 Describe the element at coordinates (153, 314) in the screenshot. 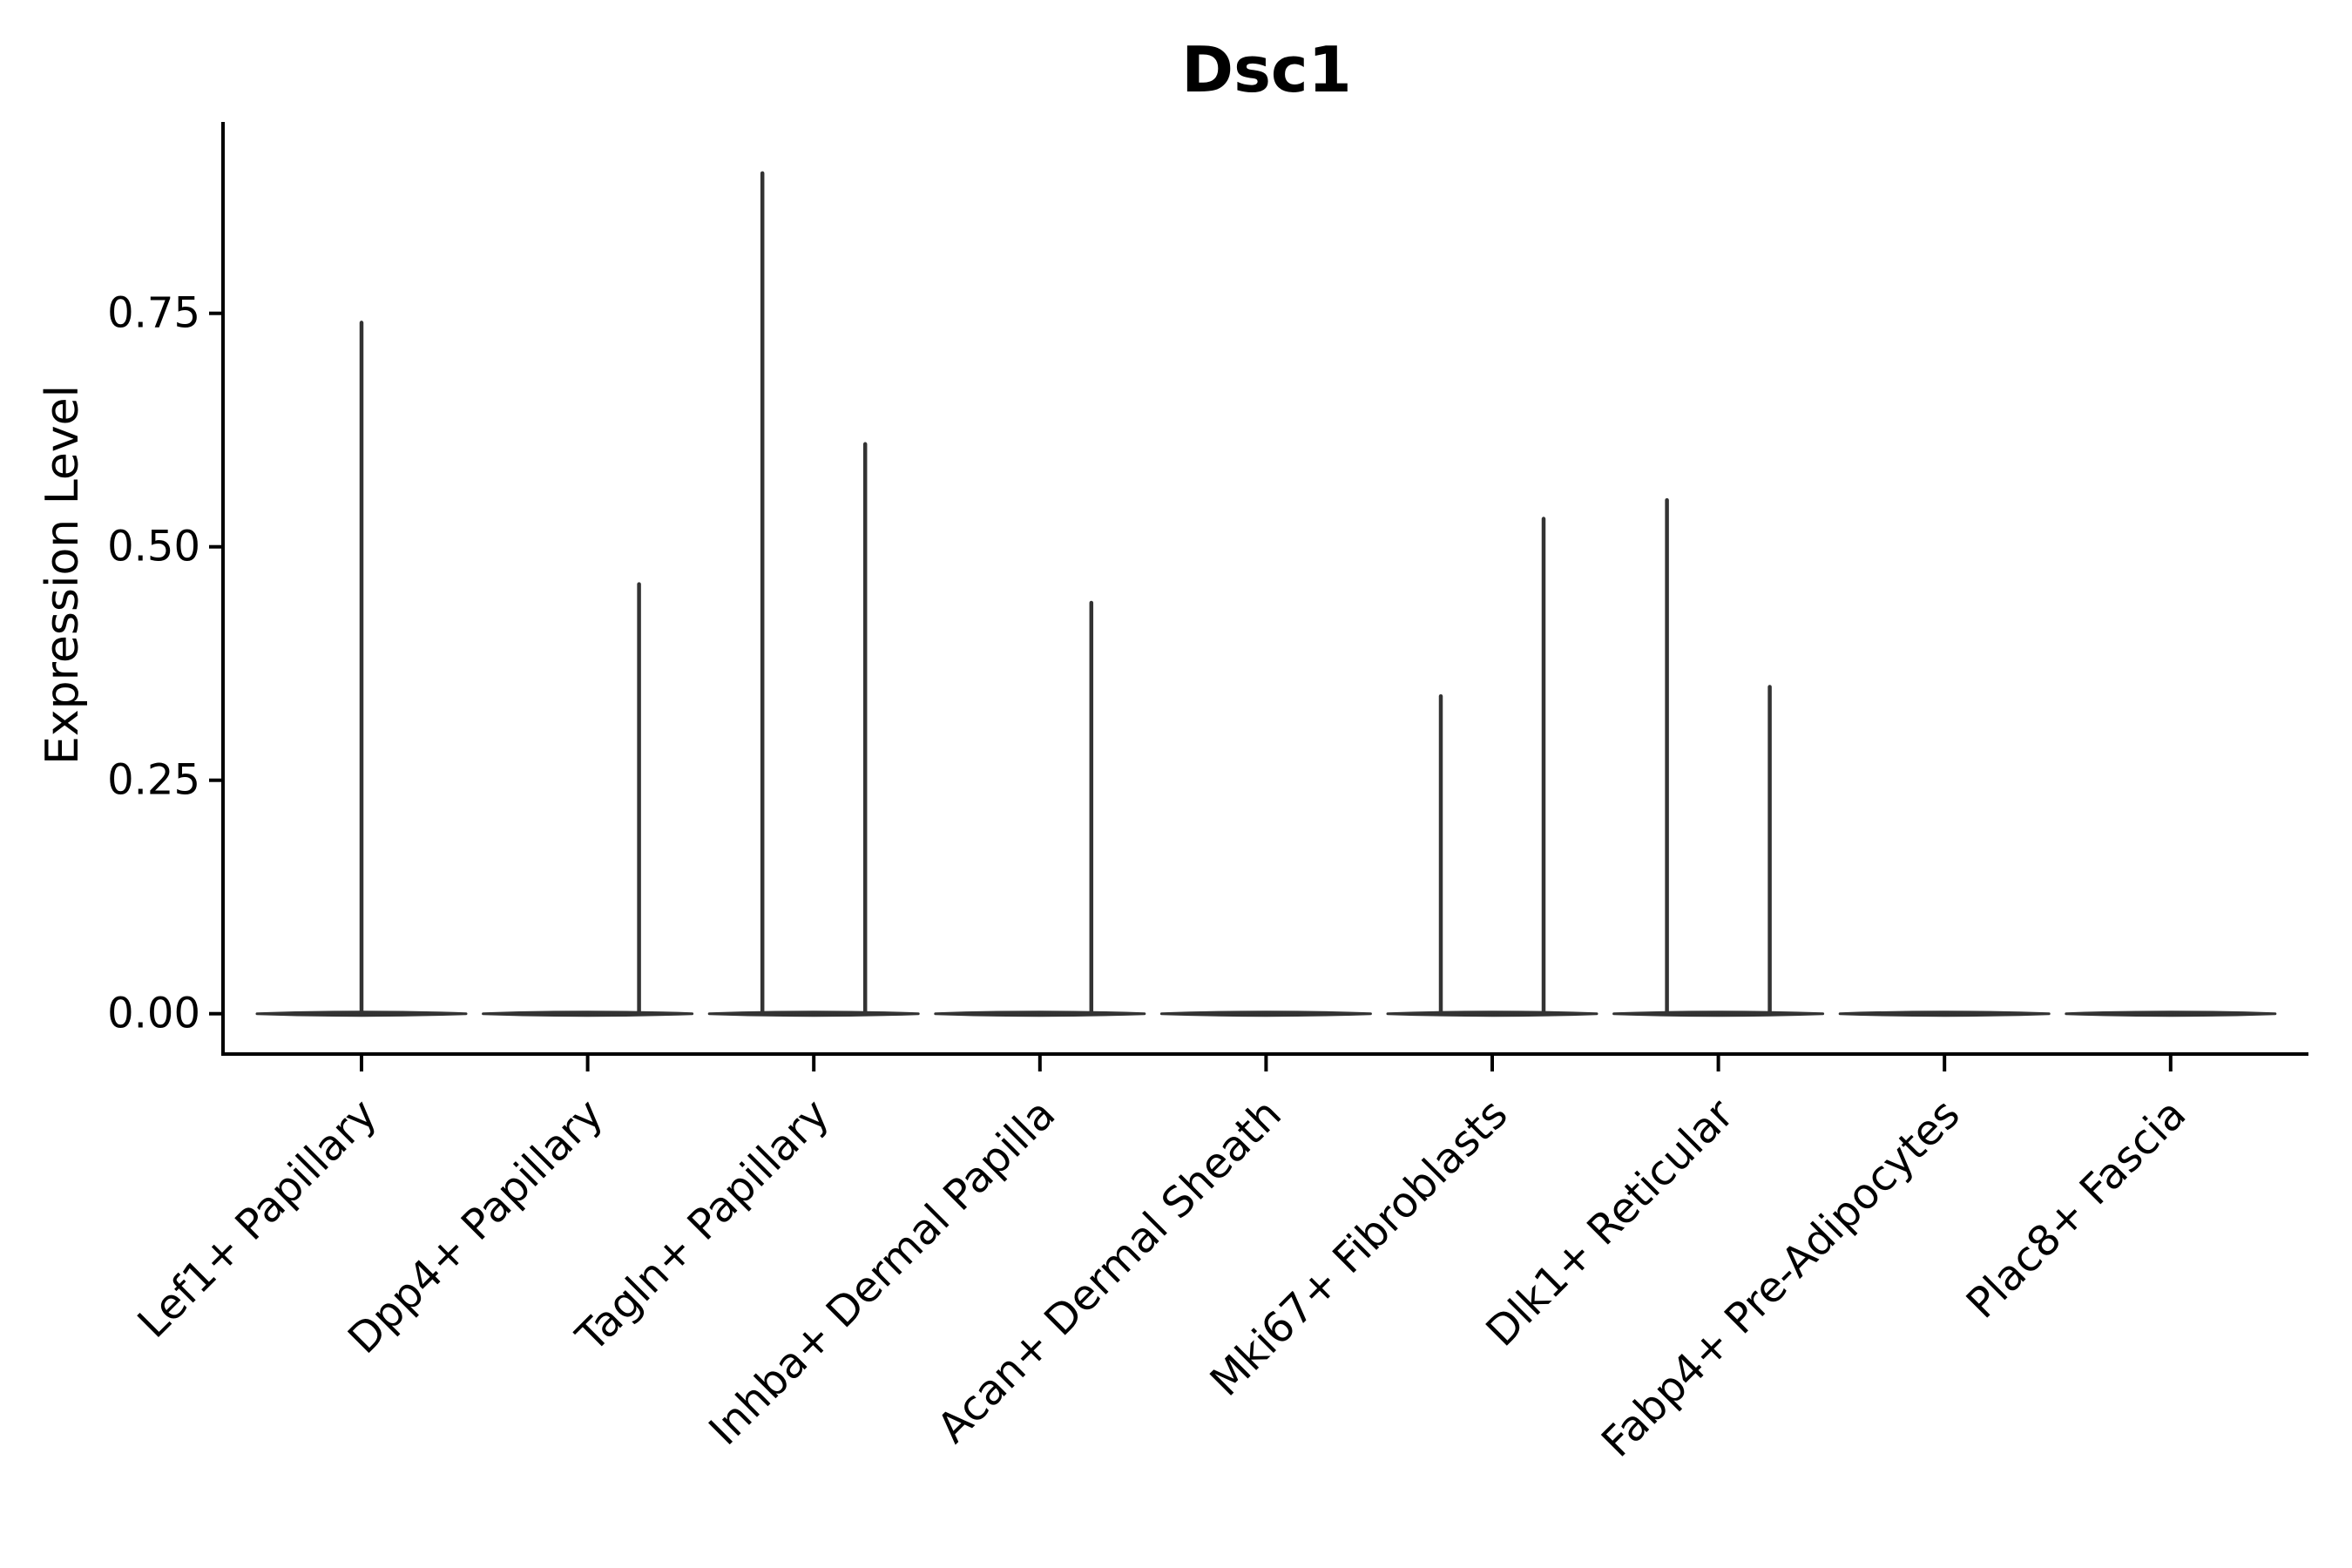

I see `y-tick-label: 0.75` at that location.